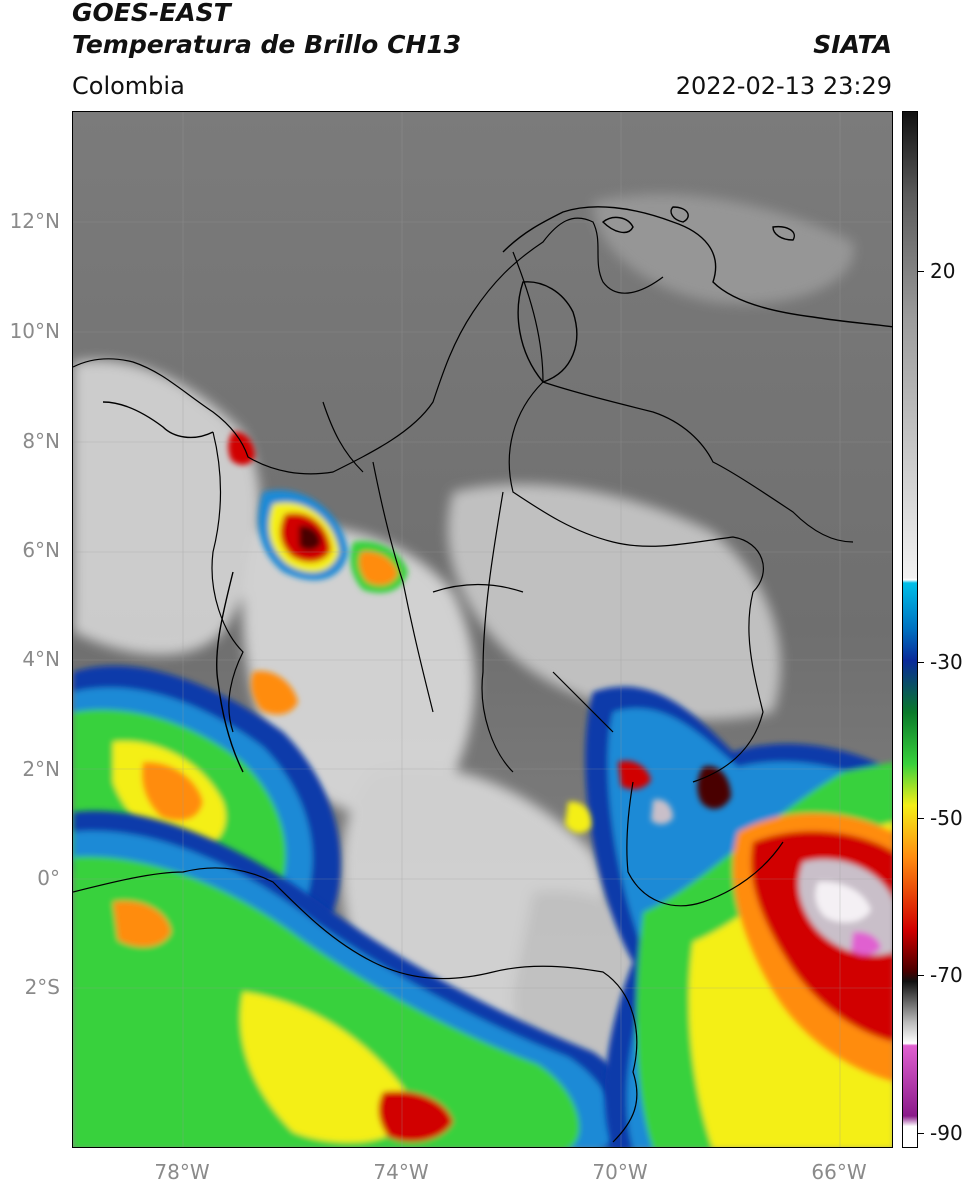 This screenshot has height=1190, width=966. I want to click on lon-label-70W: 70°W, so click(620, 1172).